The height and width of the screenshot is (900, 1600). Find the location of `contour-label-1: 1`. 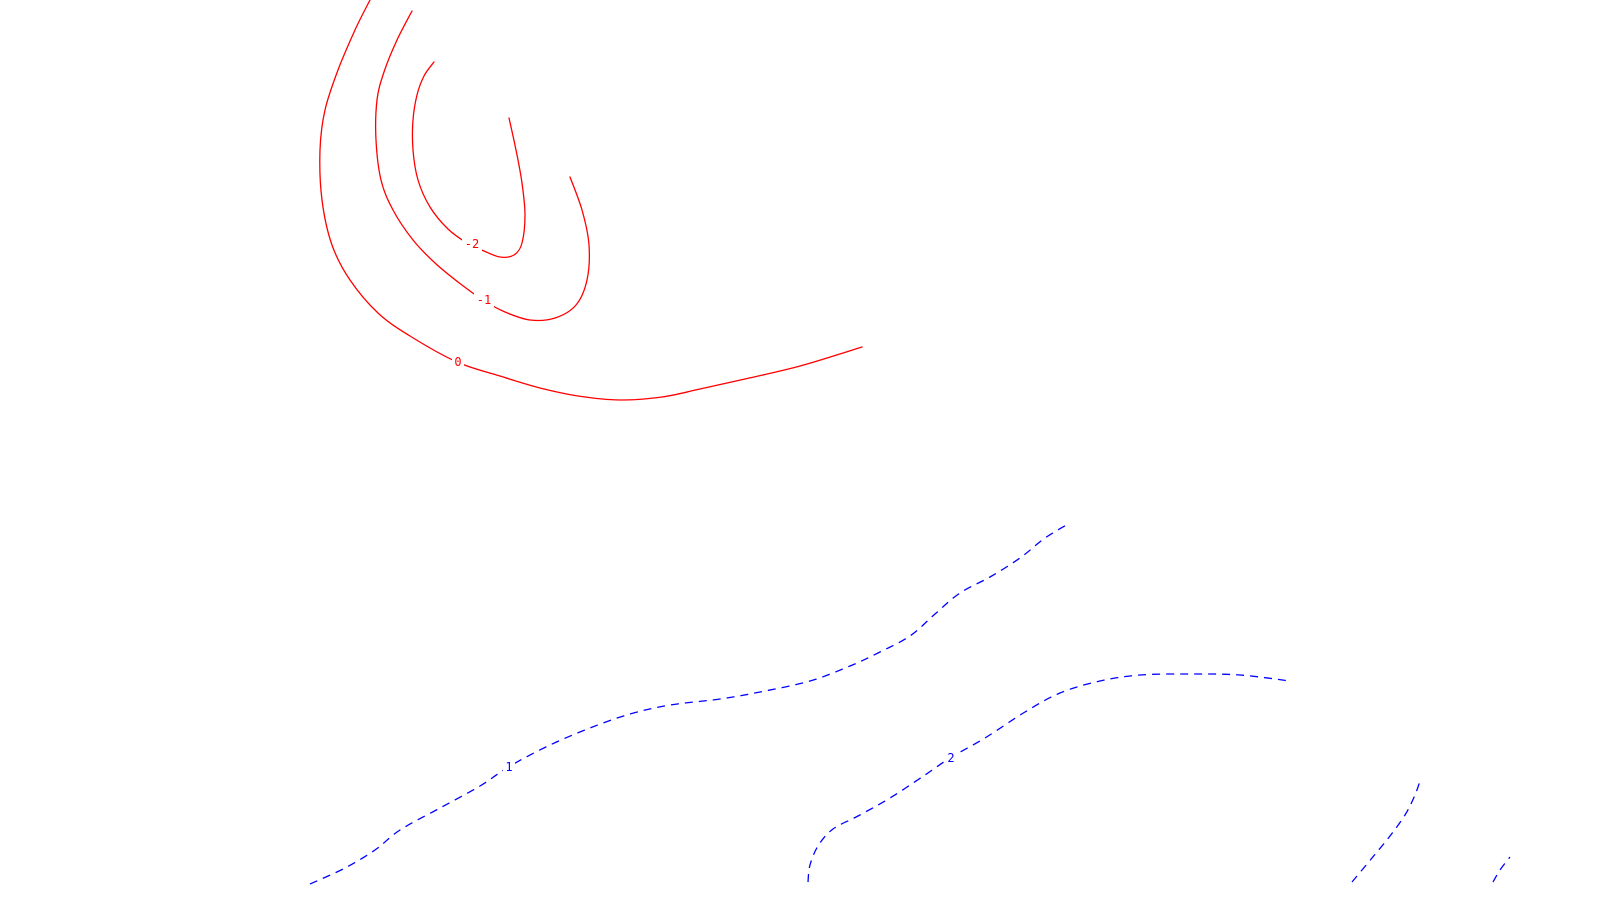

contour-label-1: 1 is located at coordinates (508, 767).